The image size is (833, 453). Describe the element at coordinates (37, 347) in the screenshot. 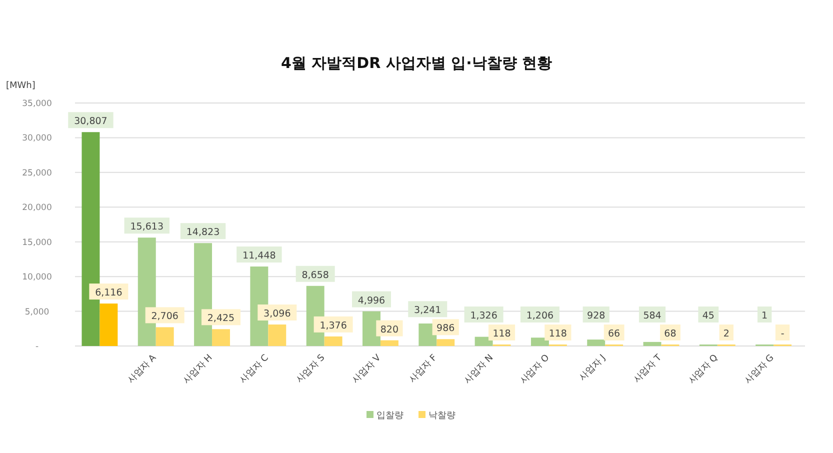

I see `y-tick-label: -` at that location.